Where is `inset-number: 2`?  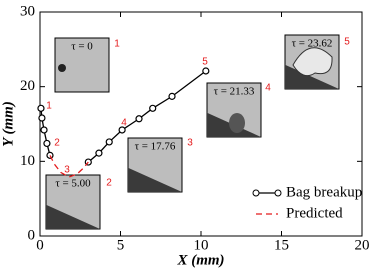
inset-number: 2 is located at coordinates (109, 183).